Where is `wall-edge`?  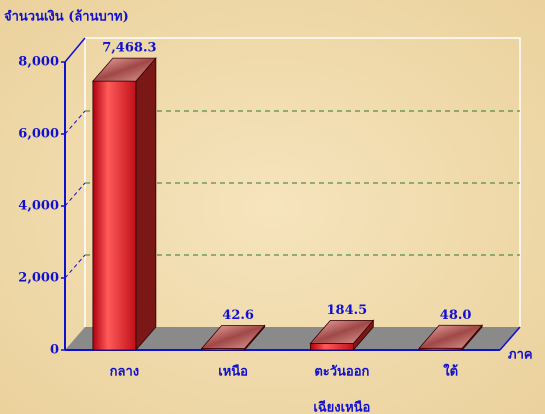
wall-edge is located at coordinates (75, 50).